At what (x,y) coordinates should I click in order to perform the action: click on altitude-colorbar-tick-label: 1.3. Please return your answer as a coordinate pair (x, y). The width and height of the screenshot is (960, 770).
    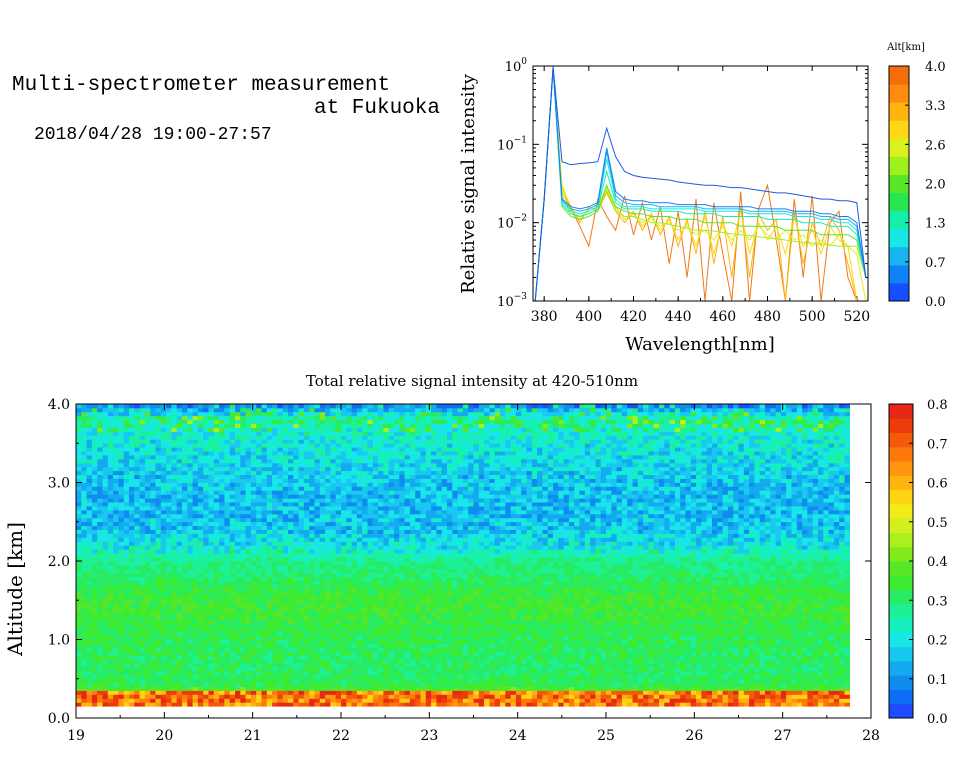
    Looking at the image, I should click on (935, 224).